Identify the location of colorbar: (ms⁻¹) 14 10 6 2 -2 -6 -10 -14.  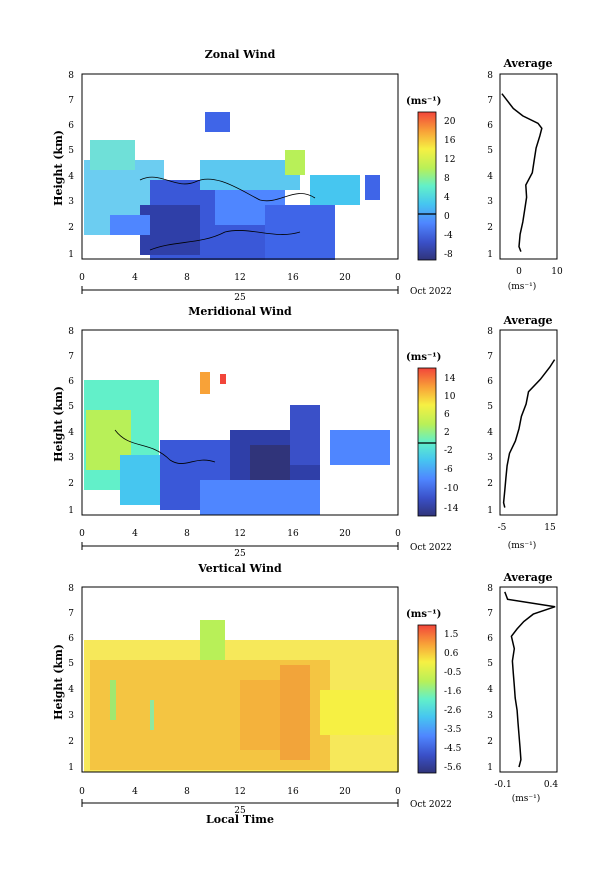
(432, 434).